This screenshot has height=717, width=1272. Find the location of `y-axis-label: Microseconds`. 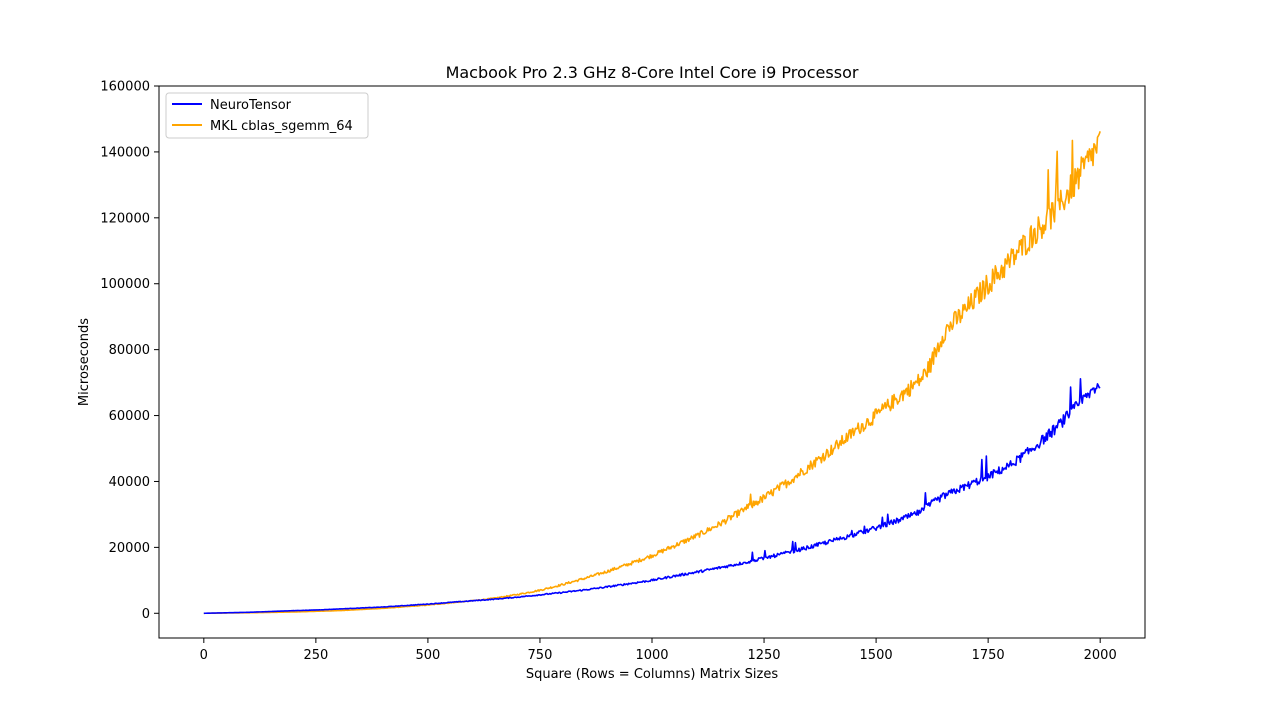

y-axis-label: Microseconds is located at coordinates (84, 362).